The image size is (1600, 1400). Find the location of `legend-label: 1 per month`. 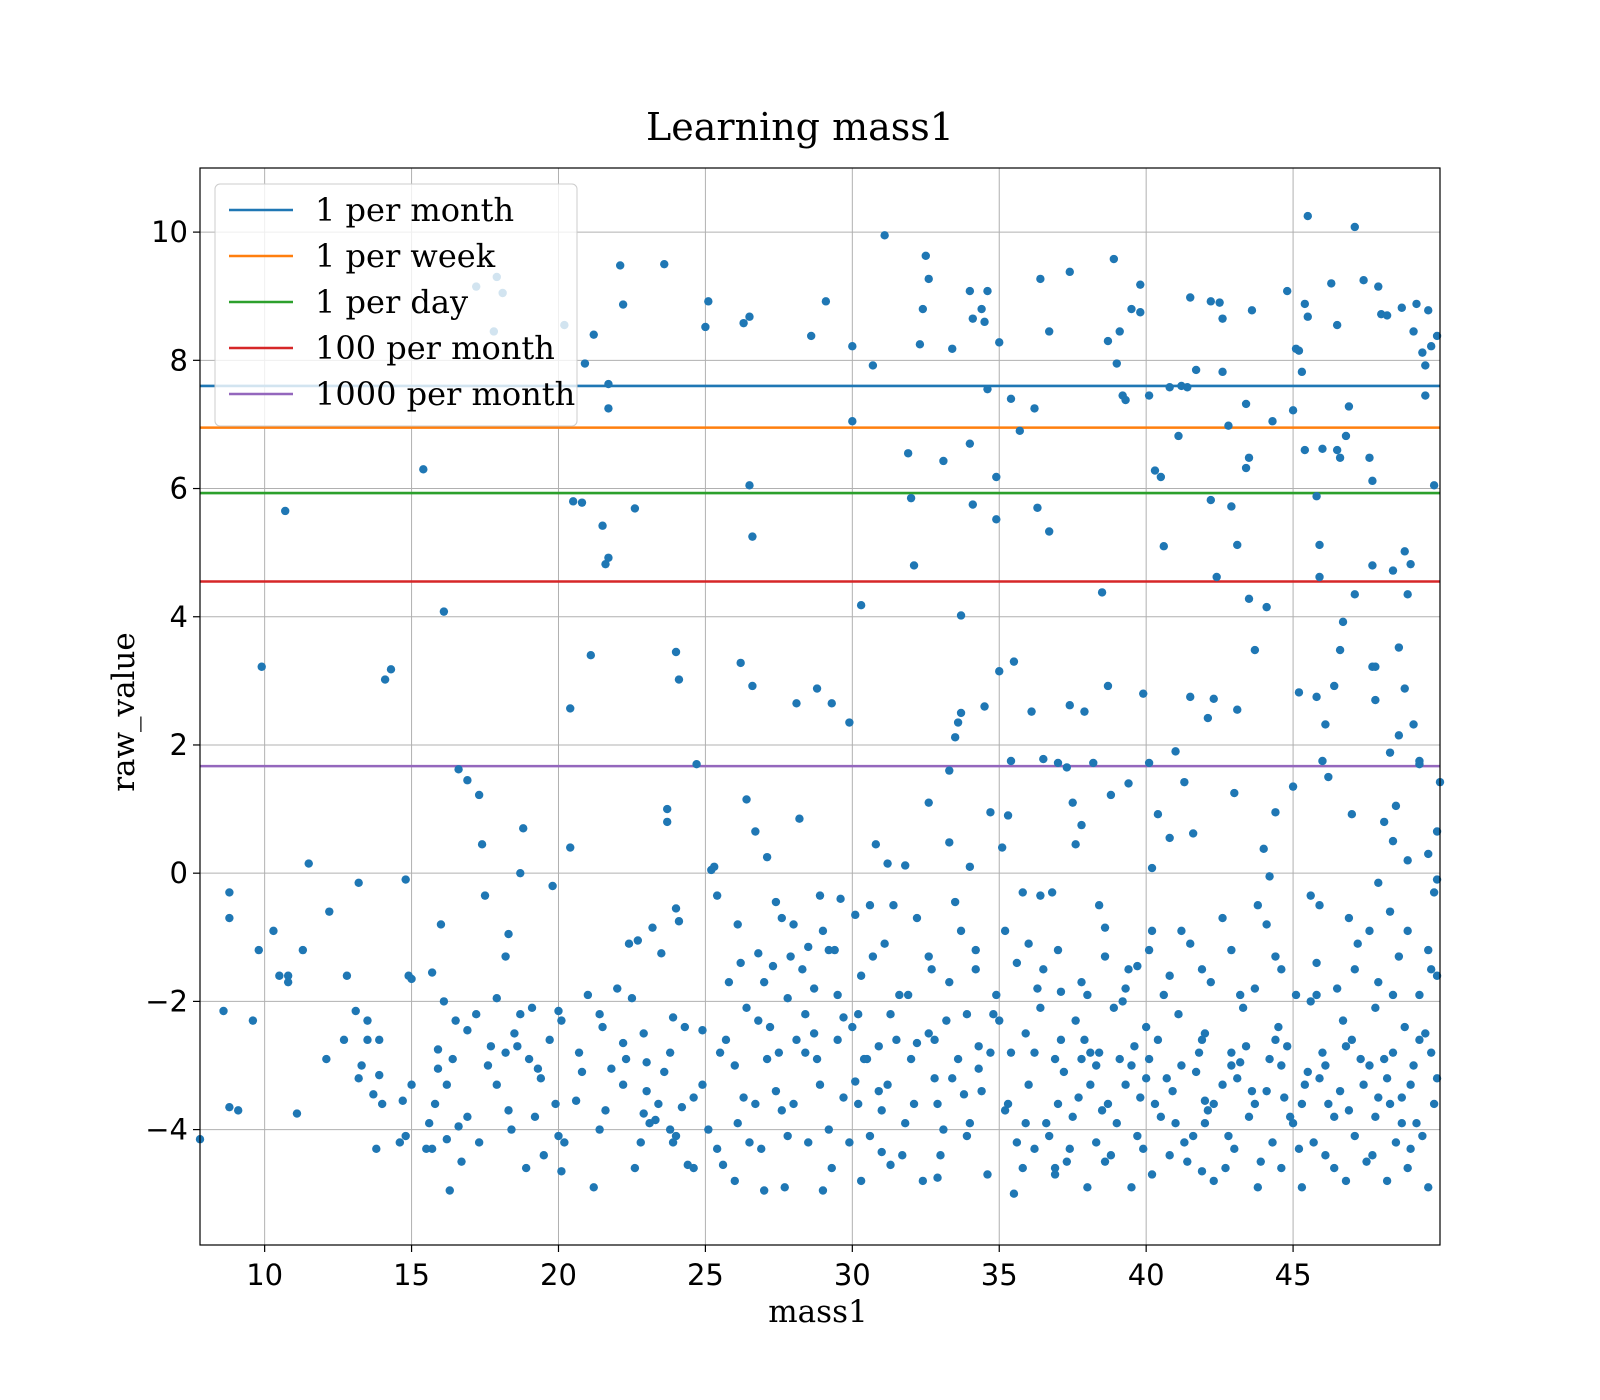

legend-label: 1 per month is located at coordinates (414, 210).